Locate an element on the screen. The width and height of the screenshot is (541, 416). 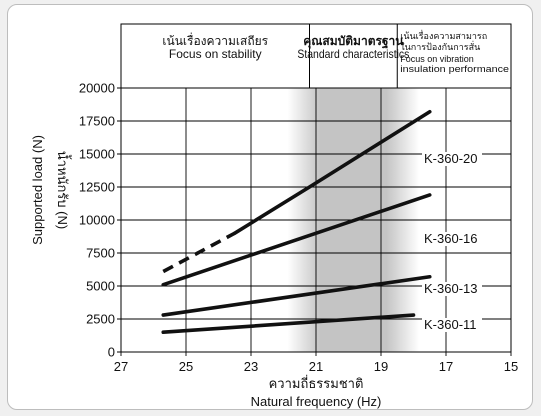
y-axis-title-thai: น้ำหนักรับ (N) is located at coordinates (63, 190).